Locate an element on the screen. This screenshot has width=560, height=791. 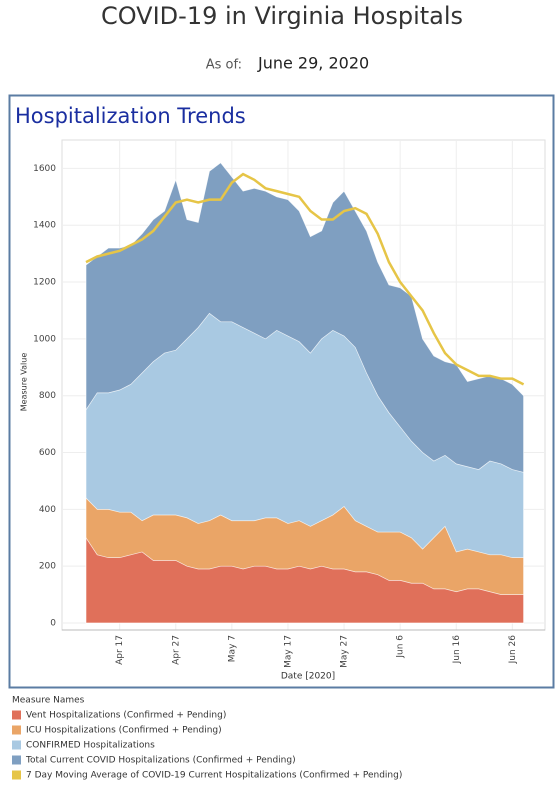
y-tick-label: 0 is located at coordinates (53, 624).